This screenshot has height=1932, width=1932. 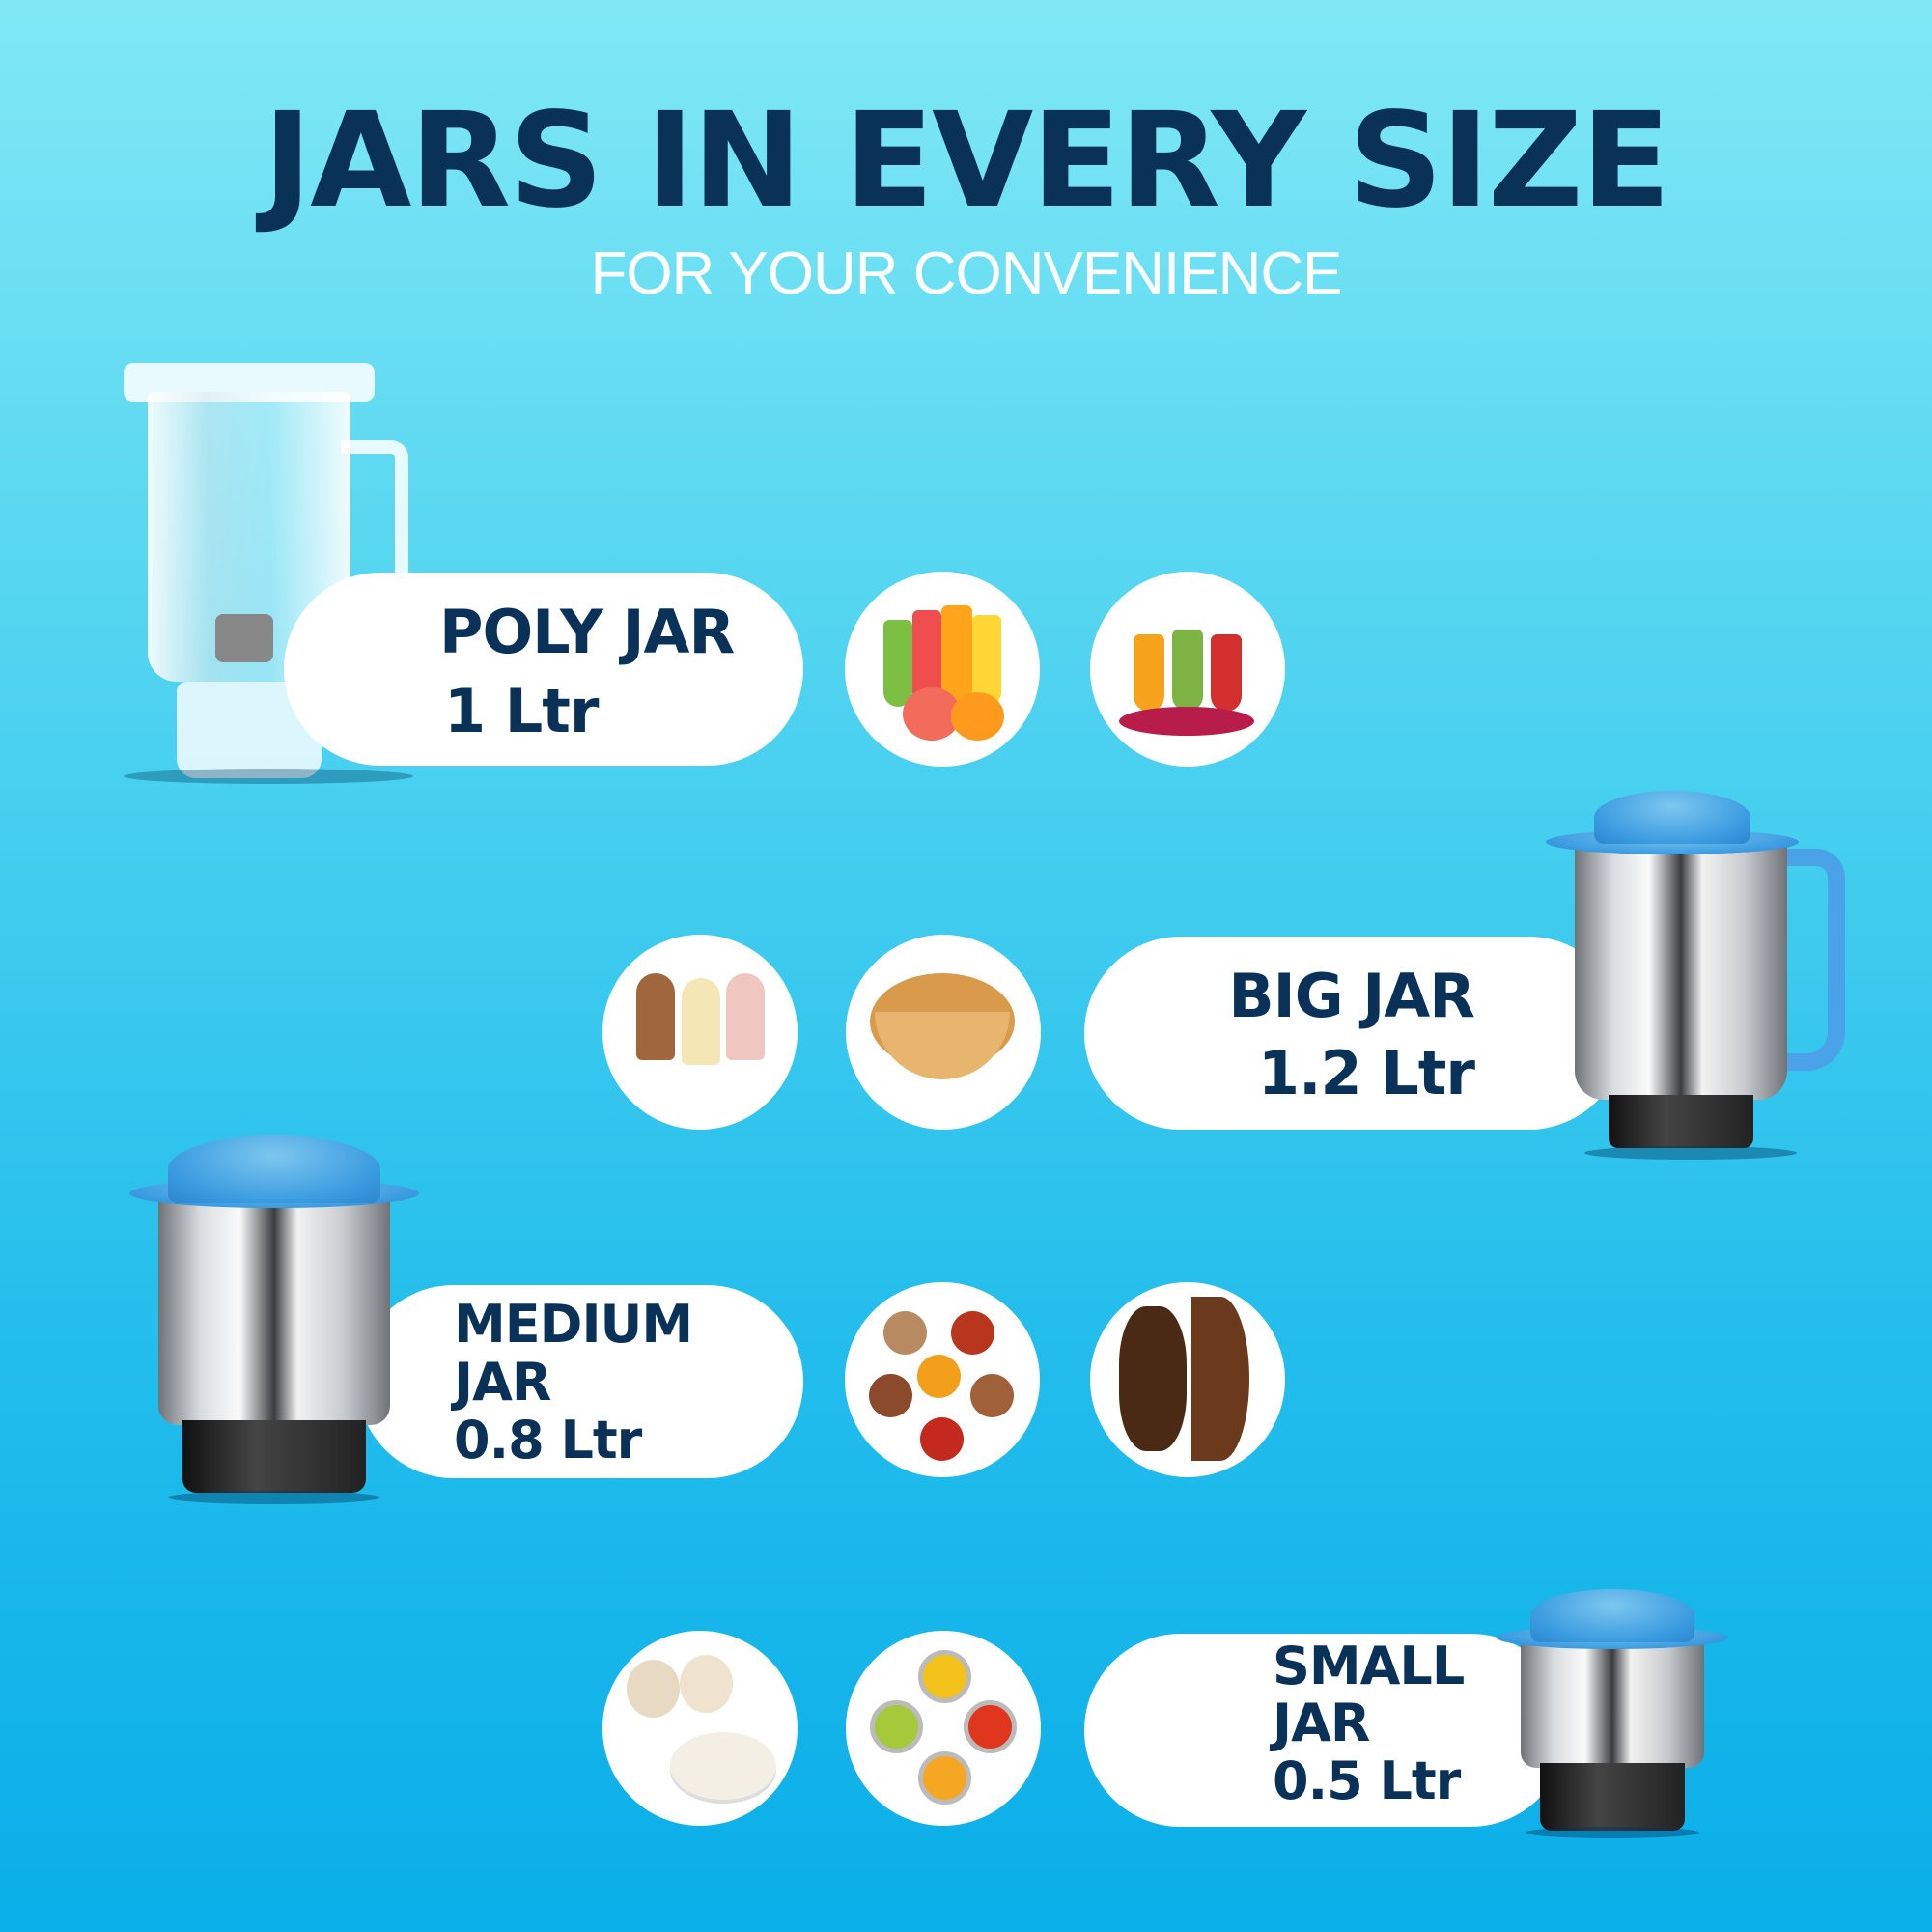 I want to click on medium-jar-name-line2: JAR, so click(x=503, y=1383).